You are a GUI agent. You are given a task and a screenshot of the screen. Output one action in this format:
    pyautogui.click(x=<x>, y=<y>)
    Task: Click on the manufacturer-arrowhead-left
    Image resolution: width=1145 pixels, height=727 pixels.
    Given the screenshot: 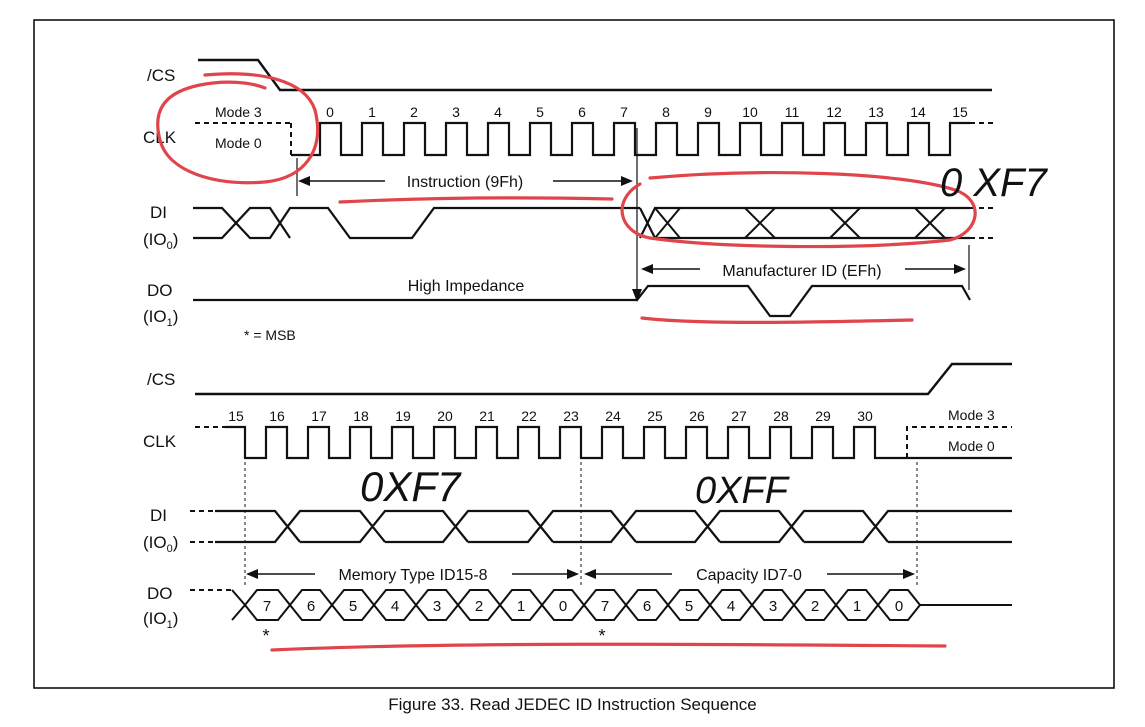 What is the action you would take?
    pyautogui.click(x=647, y=269)
    